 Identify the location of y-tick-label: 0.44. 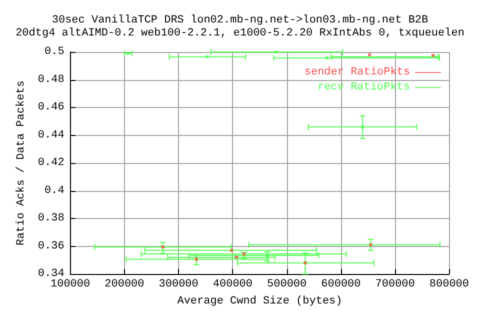
(51, 135).